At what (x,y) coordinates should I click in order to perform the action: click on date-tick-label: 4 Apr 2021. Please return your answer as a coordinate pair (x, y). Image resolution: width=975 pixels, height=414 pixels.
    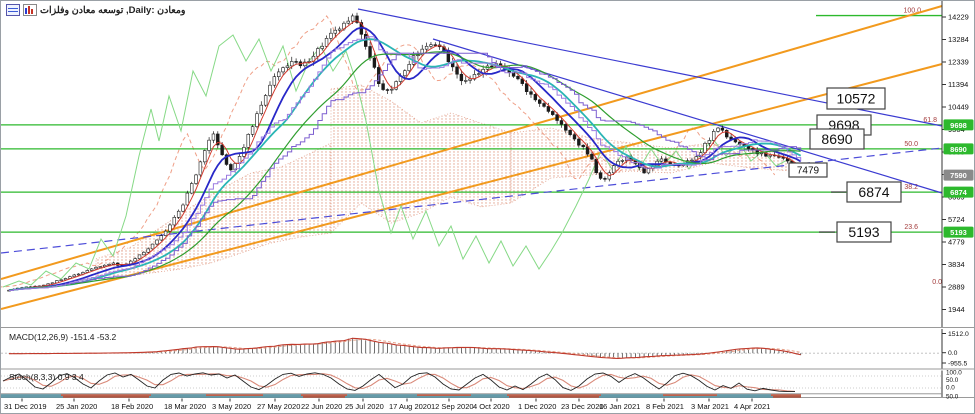
    Looking at the image, I should click on (752, 406).